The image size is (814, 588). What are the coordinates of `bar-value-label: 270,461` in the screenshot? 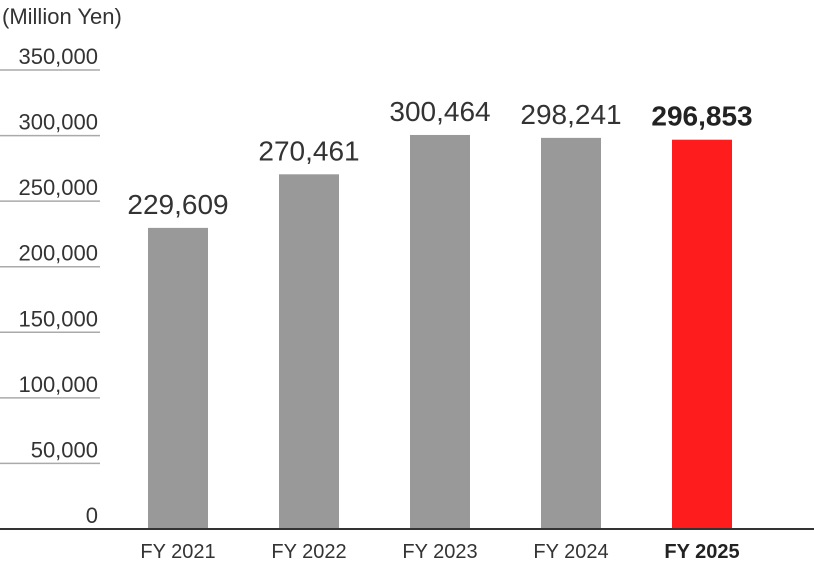 It's located at (308, 150).